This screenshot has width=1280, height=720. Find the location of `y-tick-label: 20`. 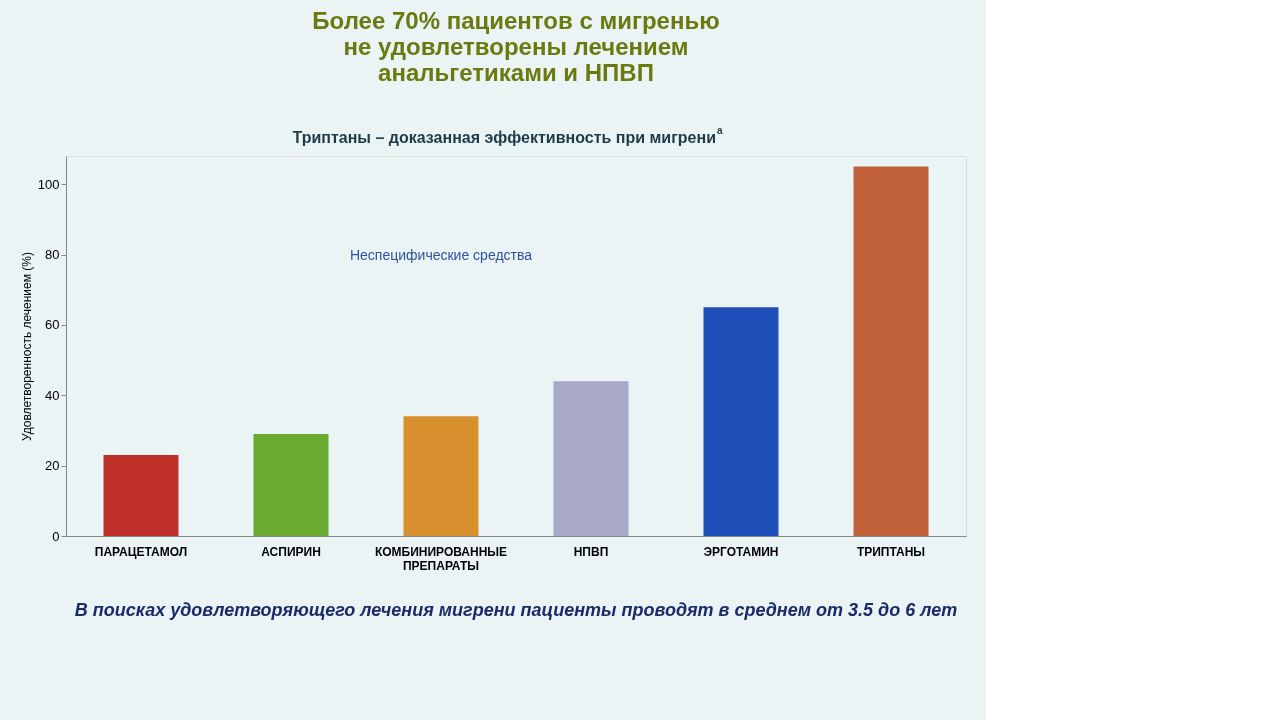

y-tick-label: 20 is located at coordinates (52, 466).